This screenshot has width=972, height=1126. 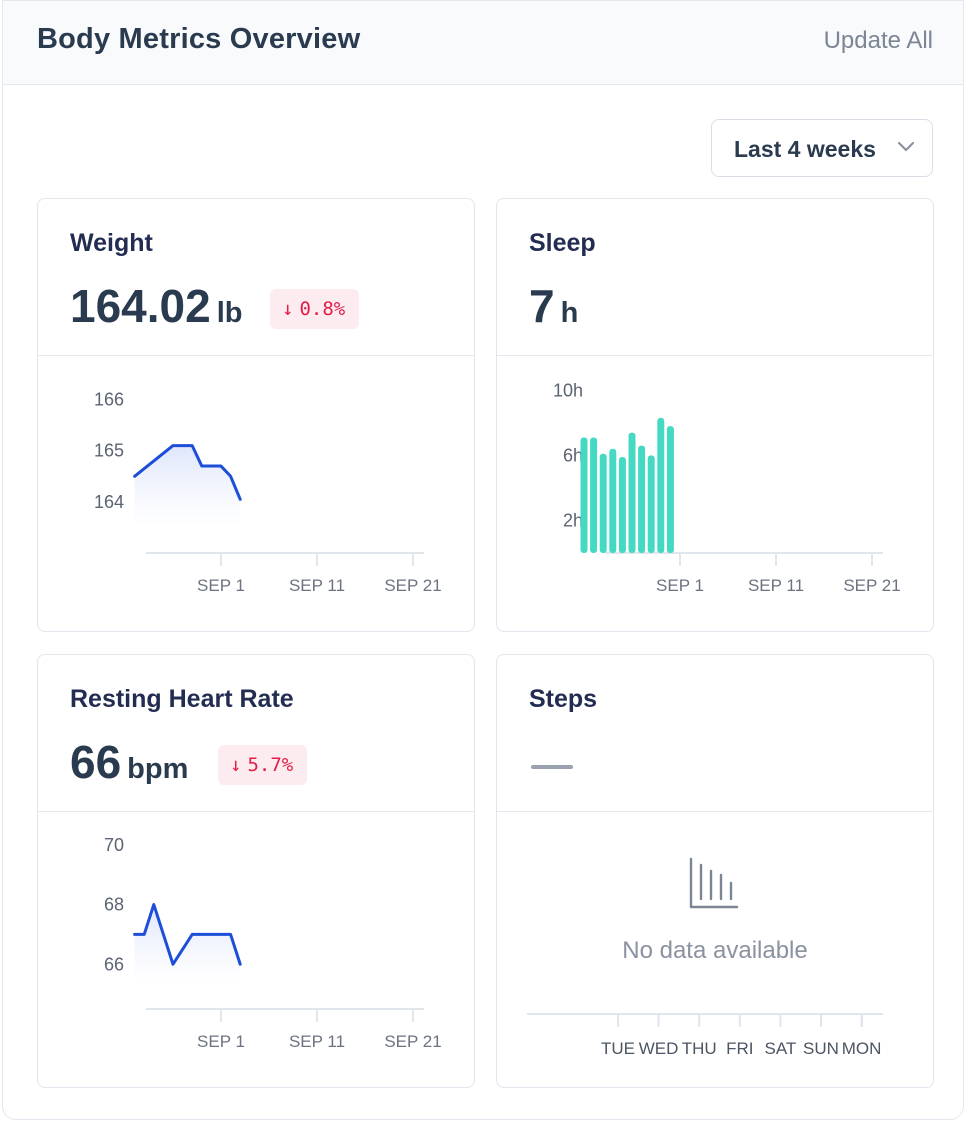 I want to click on x-tick-label: SAT, so click(x=780, y=1048).